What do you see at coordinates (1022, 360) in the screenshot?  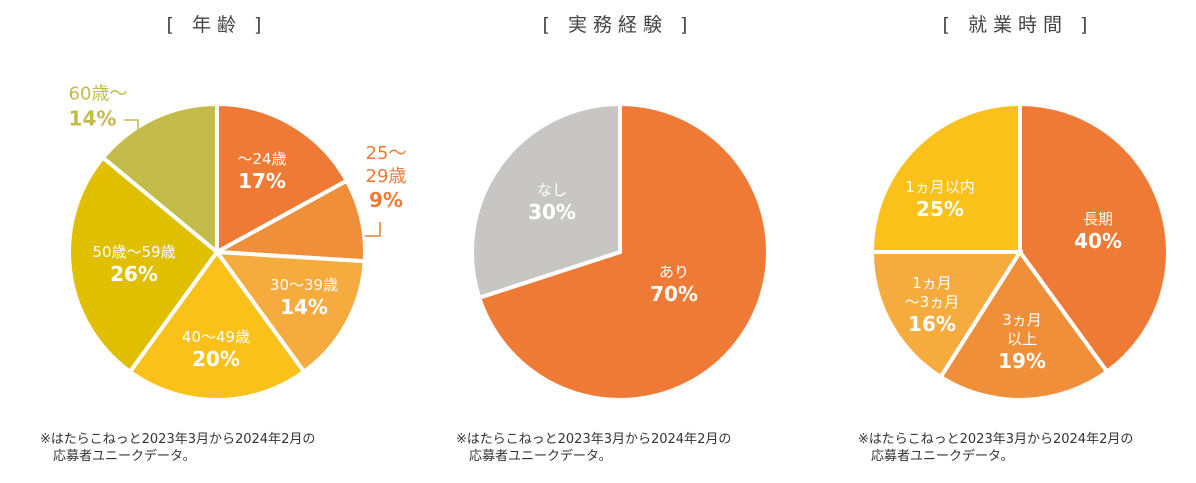 I see `slice-percent: 19%` at bounding box center [1022, 360].